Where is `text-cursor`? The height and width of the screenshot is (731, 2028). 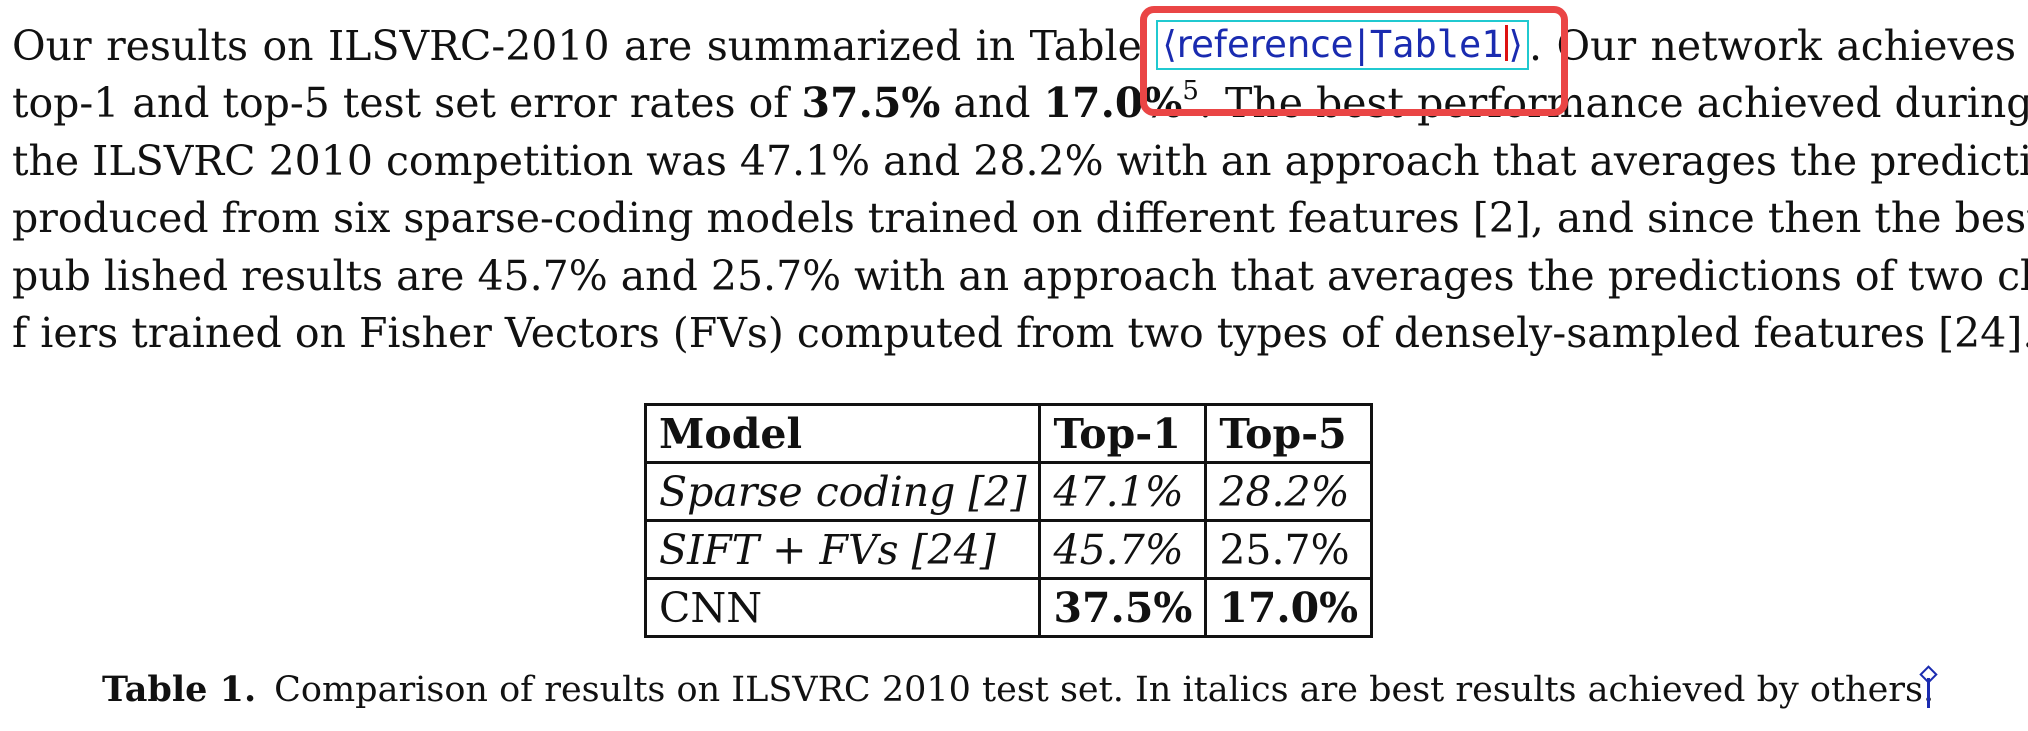 text-cursor is located at coordinates (1506, 43).